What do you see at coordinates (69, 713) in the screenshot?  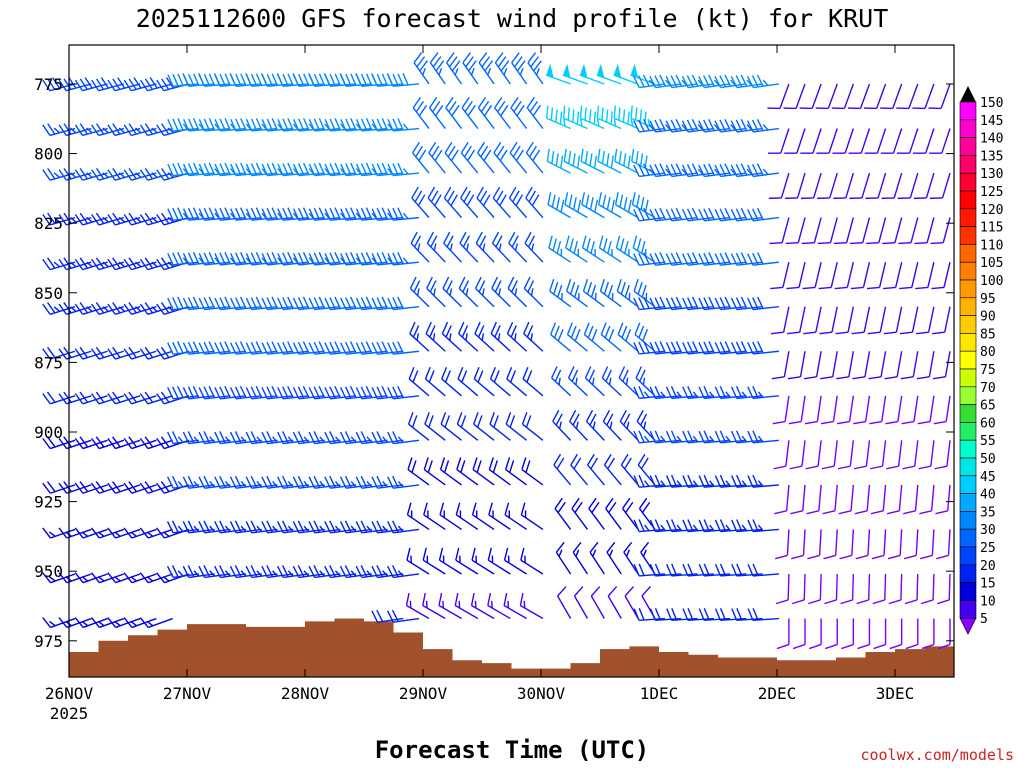 I see `year-label: 2025` at bounding box center [69, 713].